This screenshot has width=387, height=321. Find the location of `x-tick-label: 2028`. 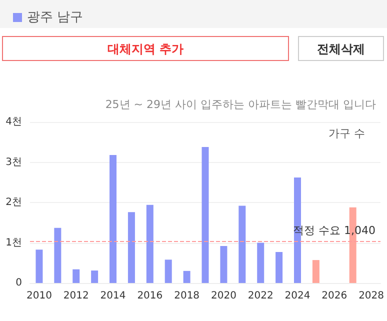

x-tick-label: 2028 is located at coordinates (371, 296).